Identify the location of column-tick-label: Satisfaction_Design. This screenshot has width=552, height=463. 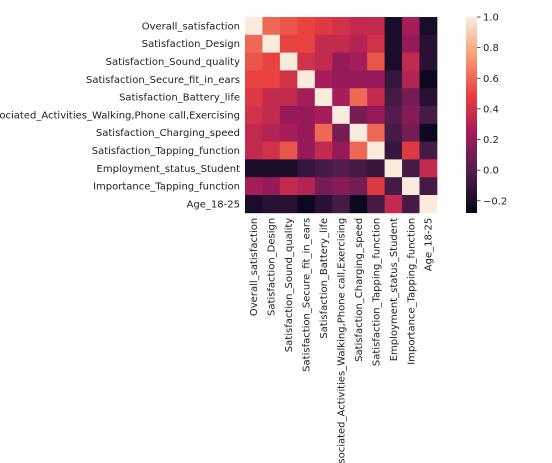
(272, 267).